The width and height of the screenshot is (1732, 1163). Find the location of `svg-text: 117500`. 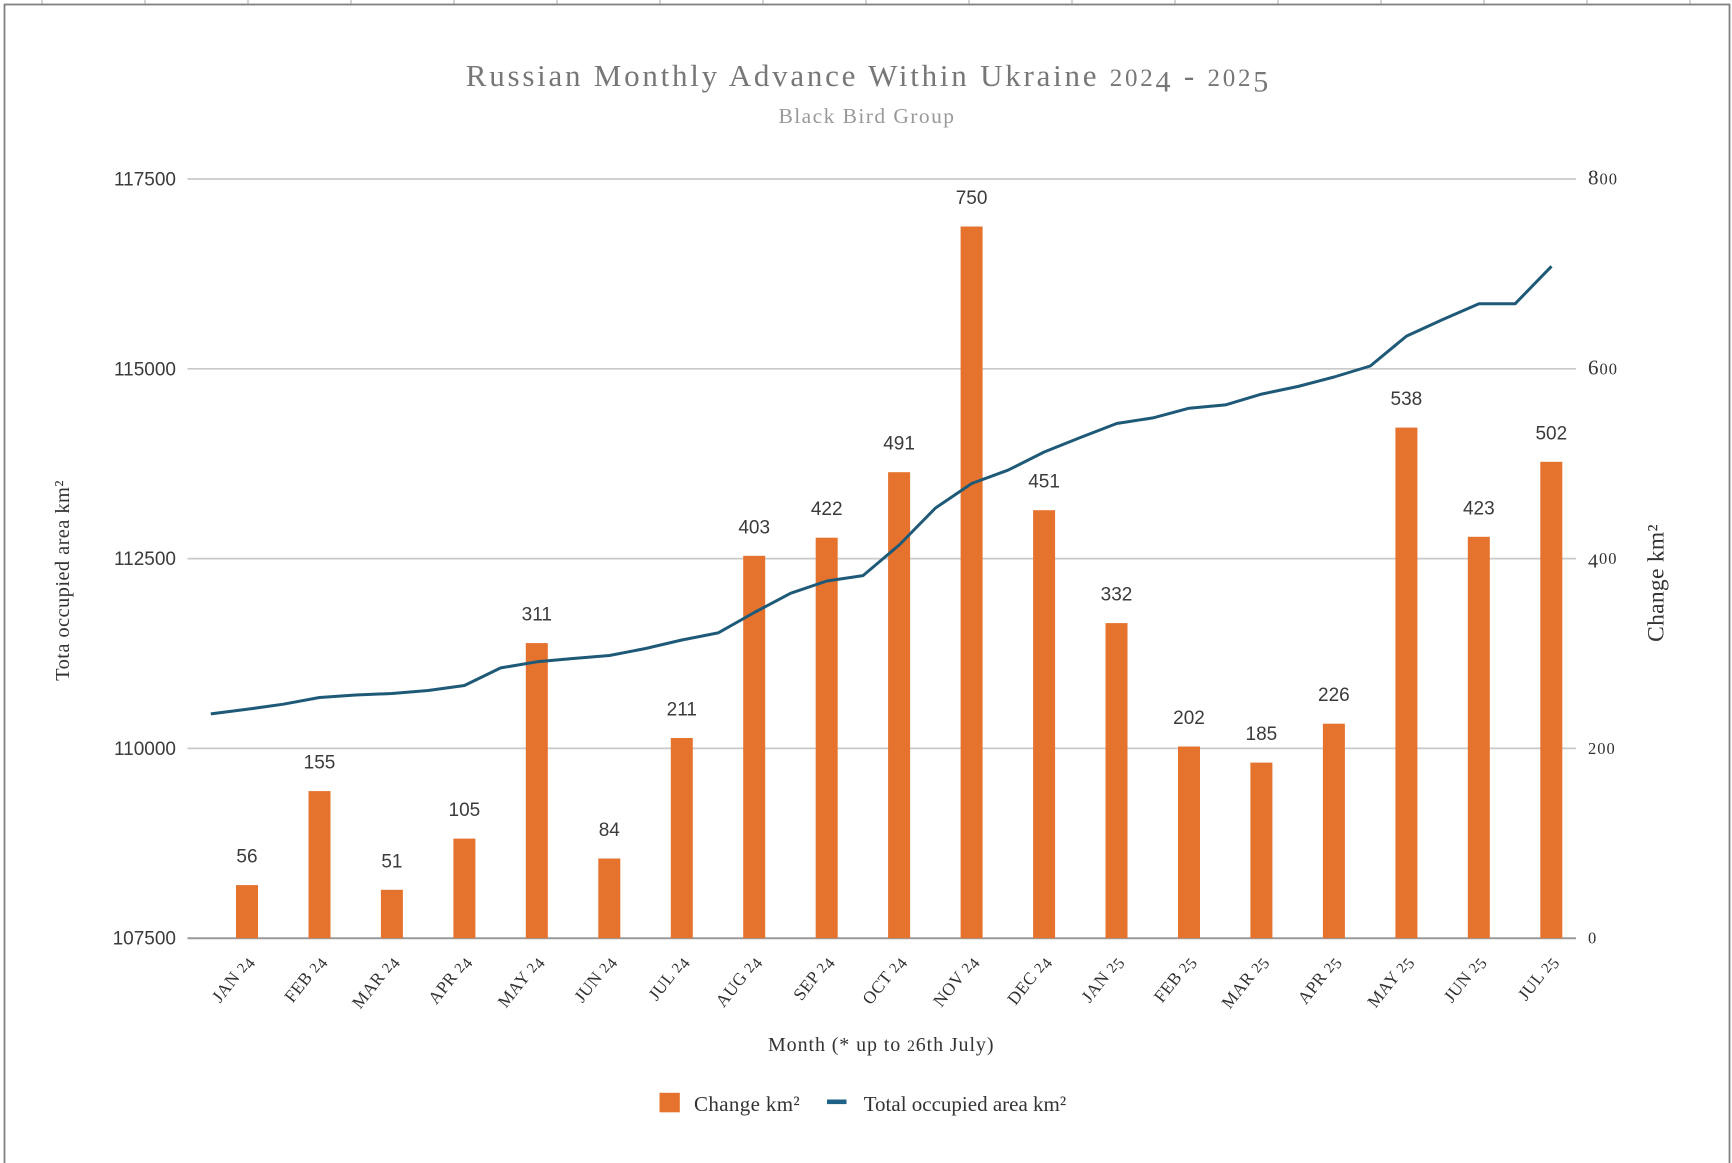

svg-text: 117500 is located at coordinates (145, 180).